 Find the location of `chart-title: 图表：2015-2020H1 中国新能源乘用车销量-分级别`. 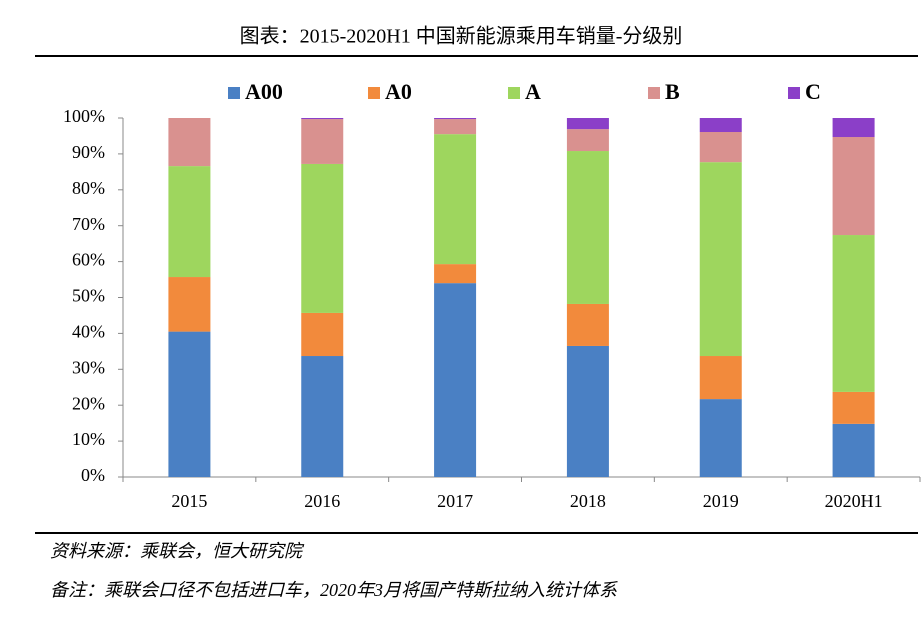

chart-title: 图表：2015-2020H1 中国新能源乘用车销量-分级别 is located at coordinates (461, 36).